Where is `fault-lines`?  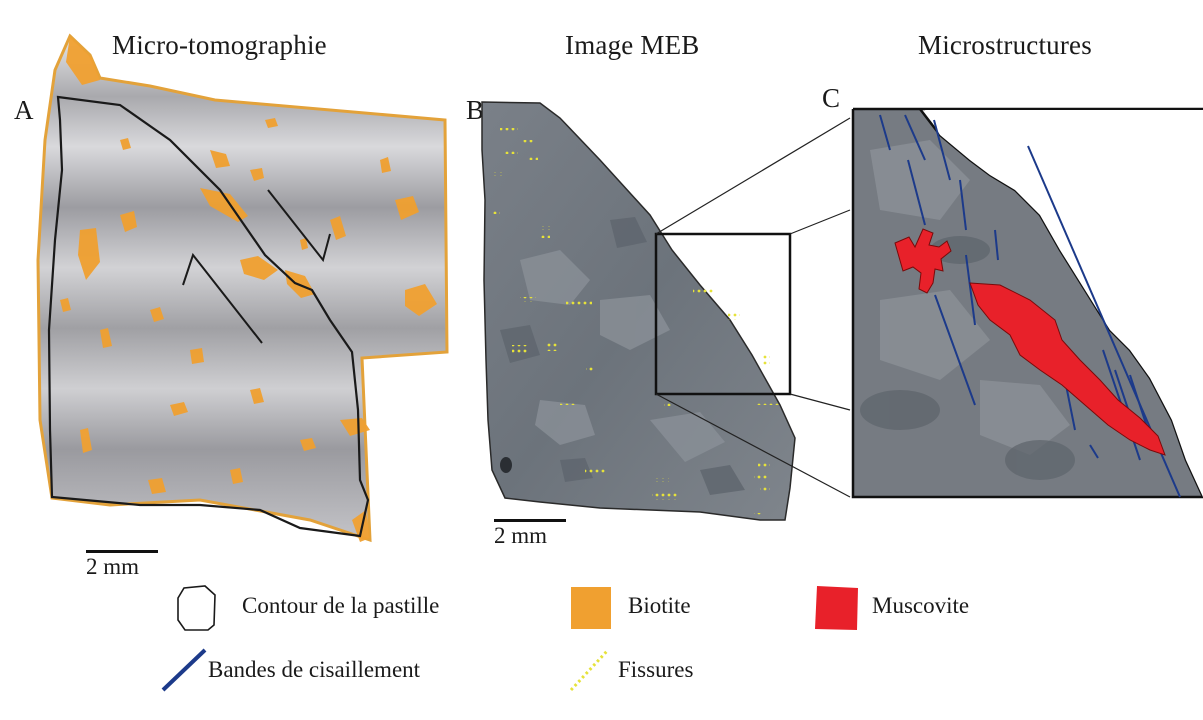 fault-lines is located at coordinates (256, 266).